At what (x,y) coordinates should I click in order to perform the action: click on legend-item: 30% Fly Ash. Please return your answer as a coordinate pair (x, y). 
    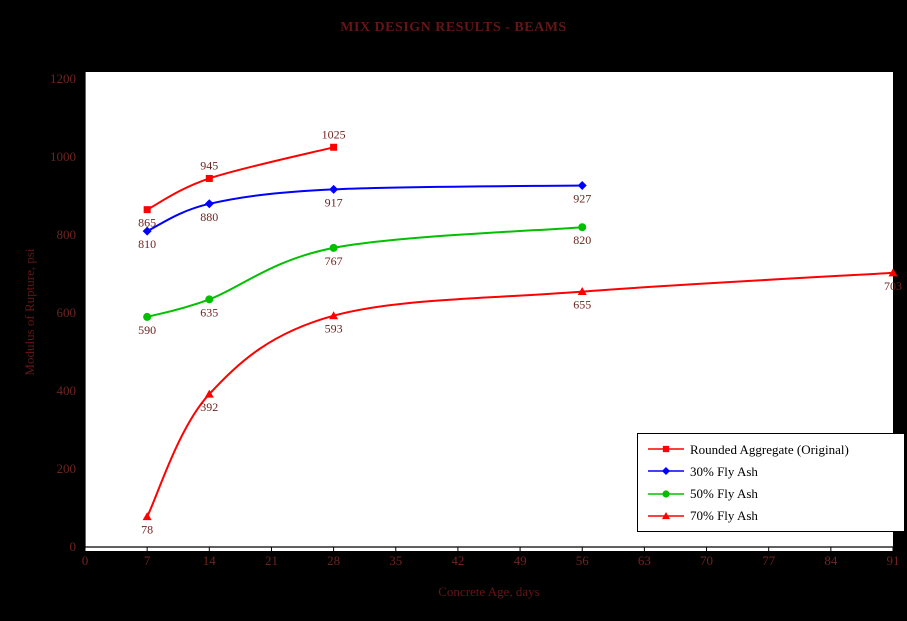
    Looking at the image, I should click on (771, 471).